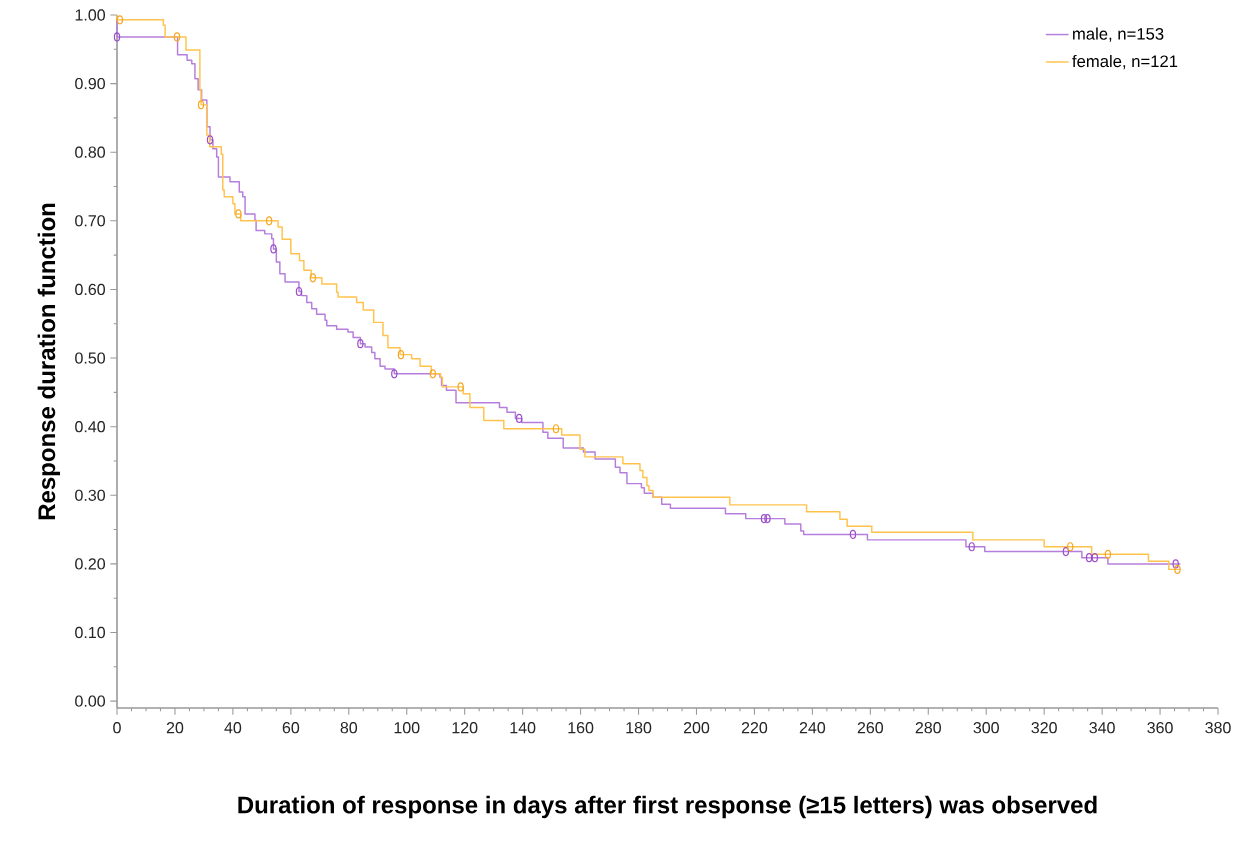 The height and width of the screenshot is (845, 1241). What do you see at coordinates (1118, 34) in the screenshot?
I see `legend-label: male, n=153` at bounding box center [1118, 34].